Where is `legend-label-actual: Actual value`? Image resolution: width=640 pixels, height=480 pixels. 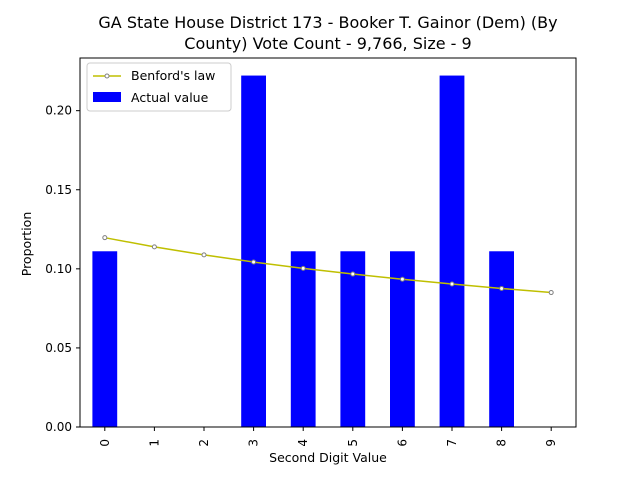
legend-label-actual: Actual value is located at coordinates (170, 97).